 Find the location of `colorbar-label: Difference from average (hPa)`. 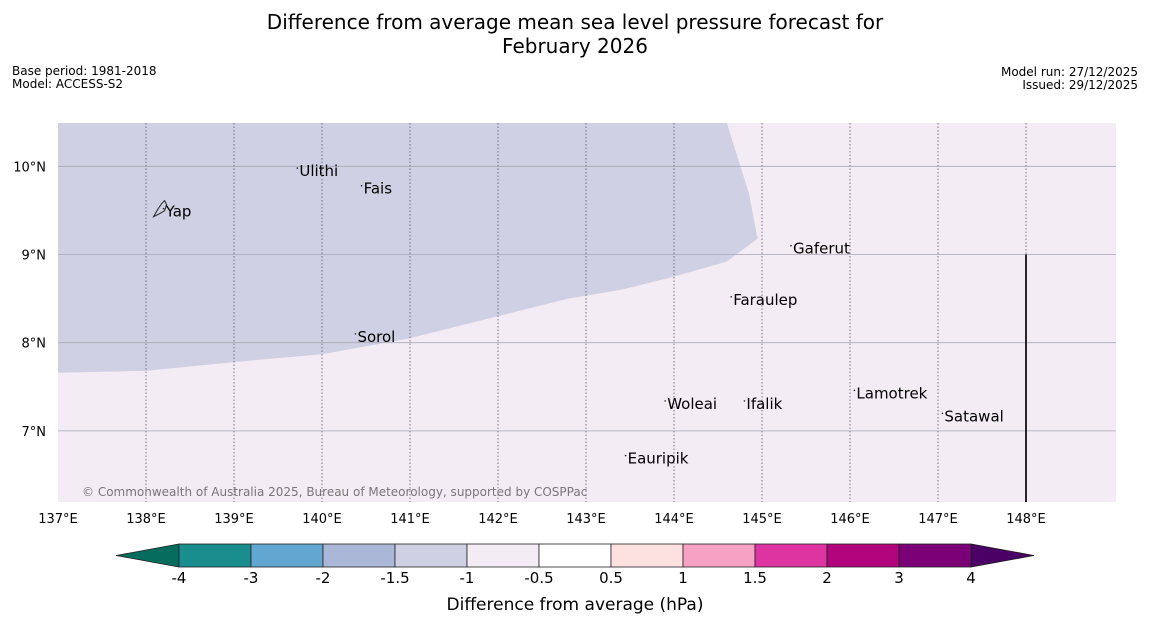

colorbar-label: Difference from average (hPa) is located at coordinates (575, 605).